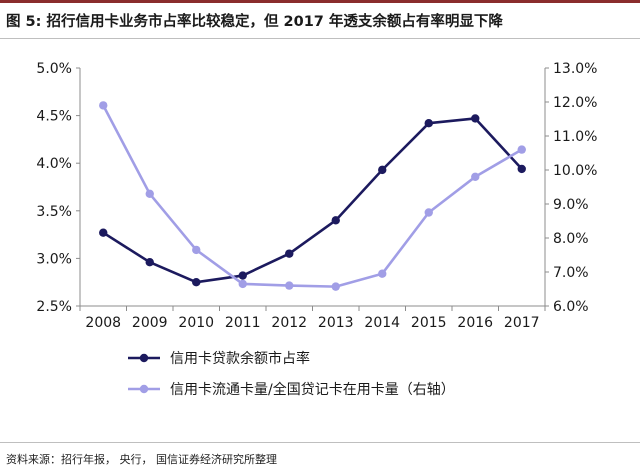  Describe the element at coordinates (312, 389) in the screenshot. I see `legend-label: 信用卡流通卡量/全国贷记卡在用卡量（右轴）` at that location.